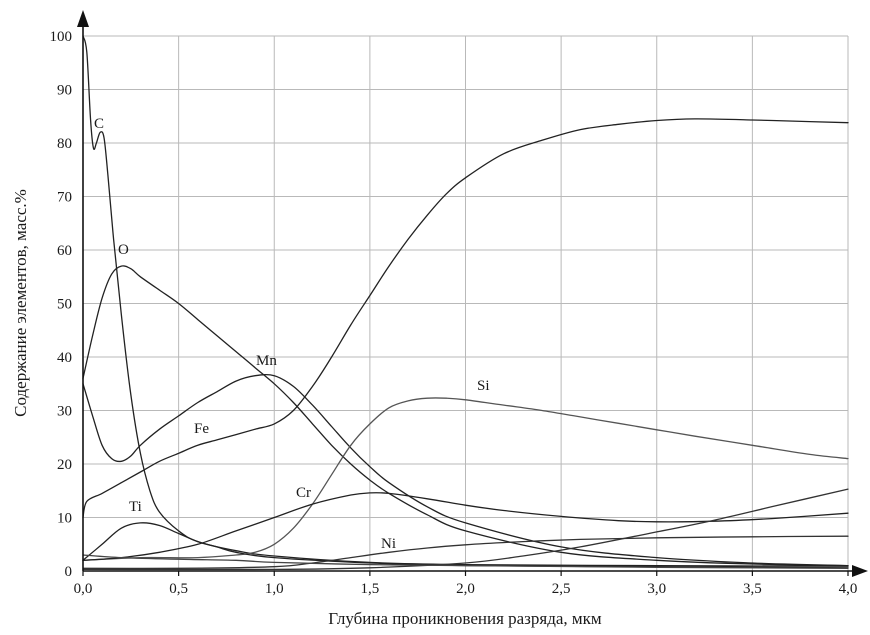  I want to click on x-tick-label: 4,0, so click(848, 589).